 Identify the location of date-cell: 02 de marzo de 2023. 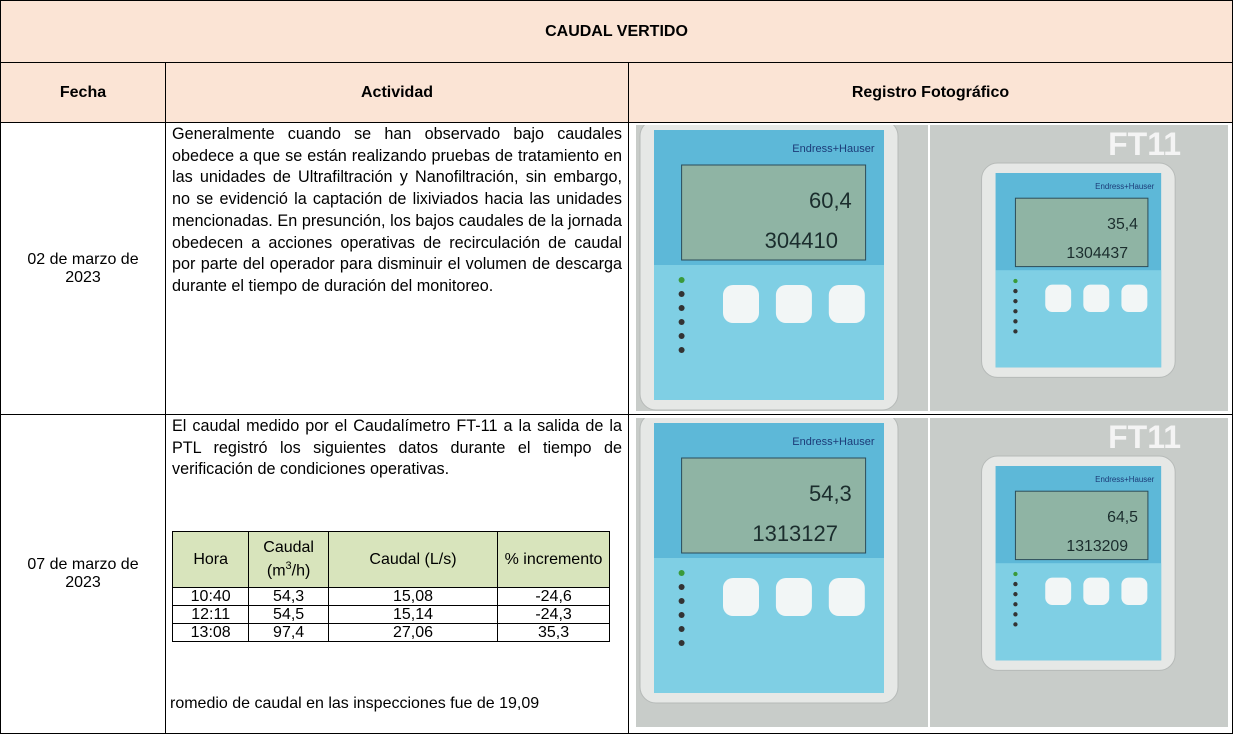
(83, 268).